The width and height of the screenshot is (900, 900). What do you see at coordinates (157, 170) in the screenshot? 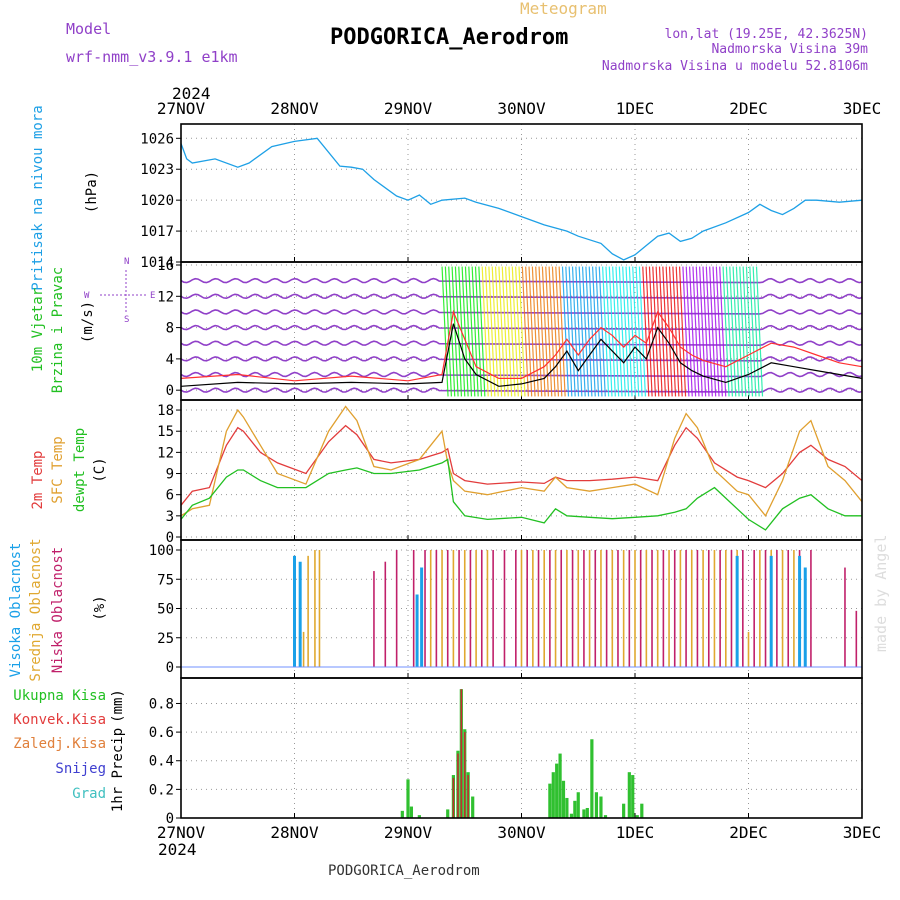
I see `y-tick-label: 1023` at bounding box center [157, 170].